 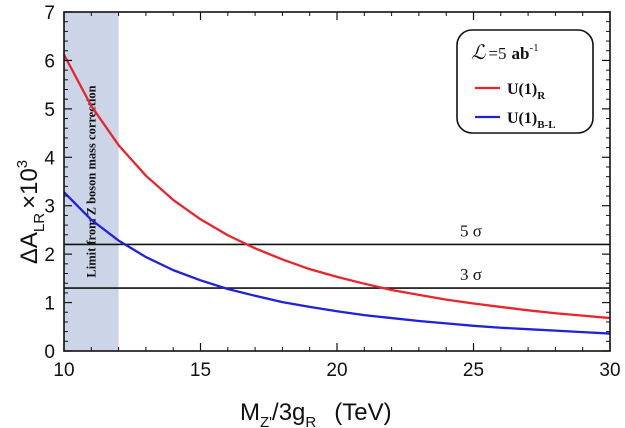 What do you see at coordinates (478, 53) in the screenshot?
I see `legend-lumi-symbol: ℒ` at bounding box center [478, 53].